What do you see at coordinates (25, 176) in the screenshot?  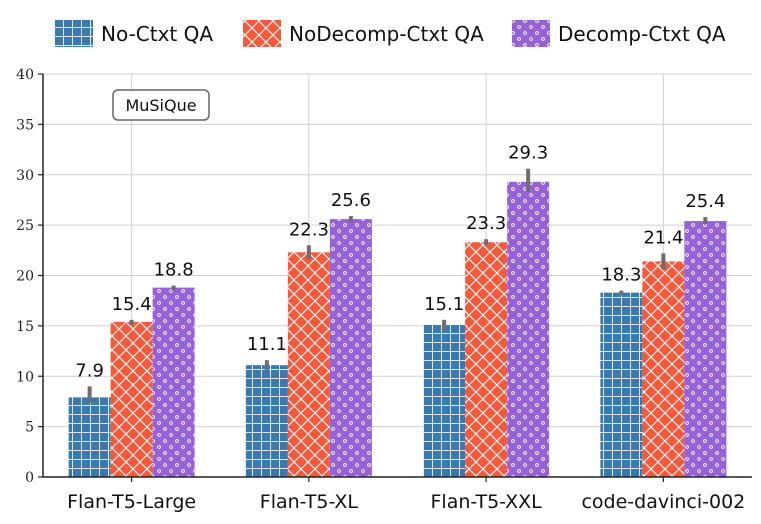 I see `y-tick-label: 30` at bounding box center [25, 176].